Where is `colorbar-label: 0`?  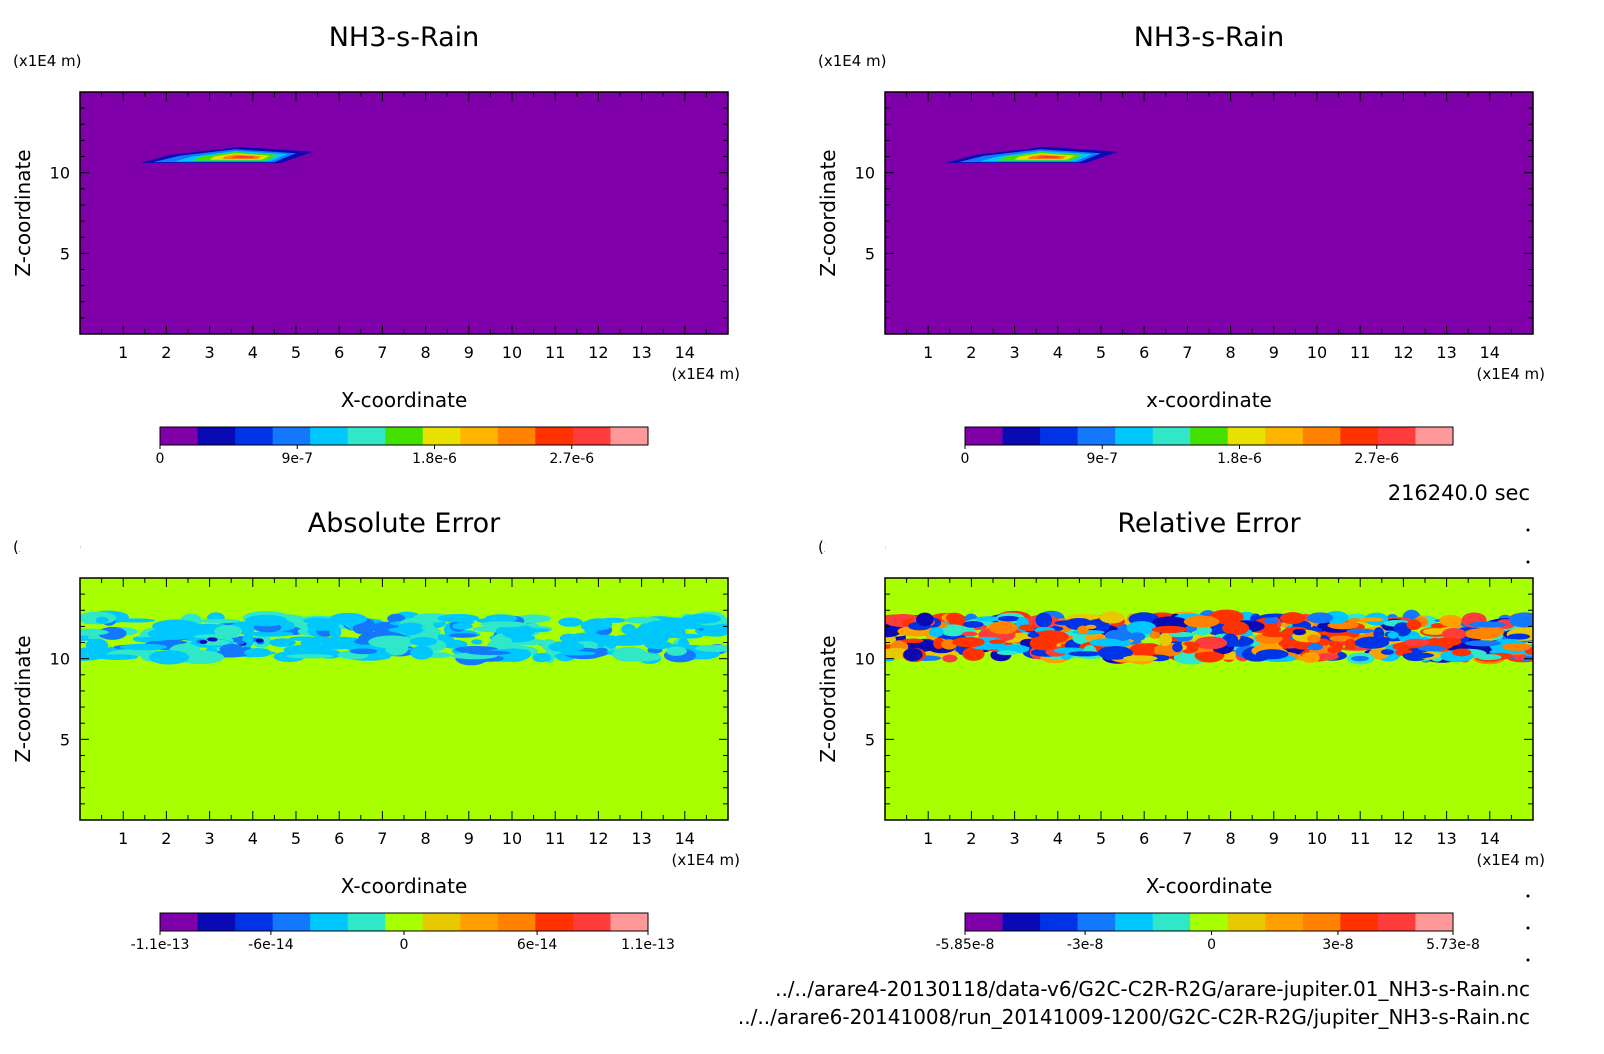 colorbar-label: 0 is located at coordinates (965, 459).